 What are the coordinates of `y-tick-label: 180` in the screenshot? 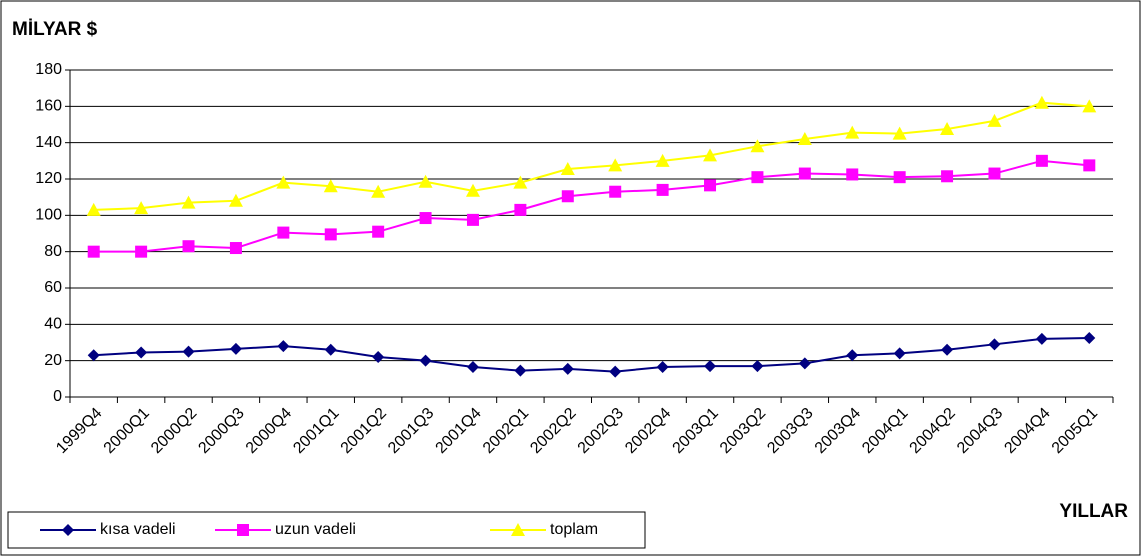 It's located at (48, 69).